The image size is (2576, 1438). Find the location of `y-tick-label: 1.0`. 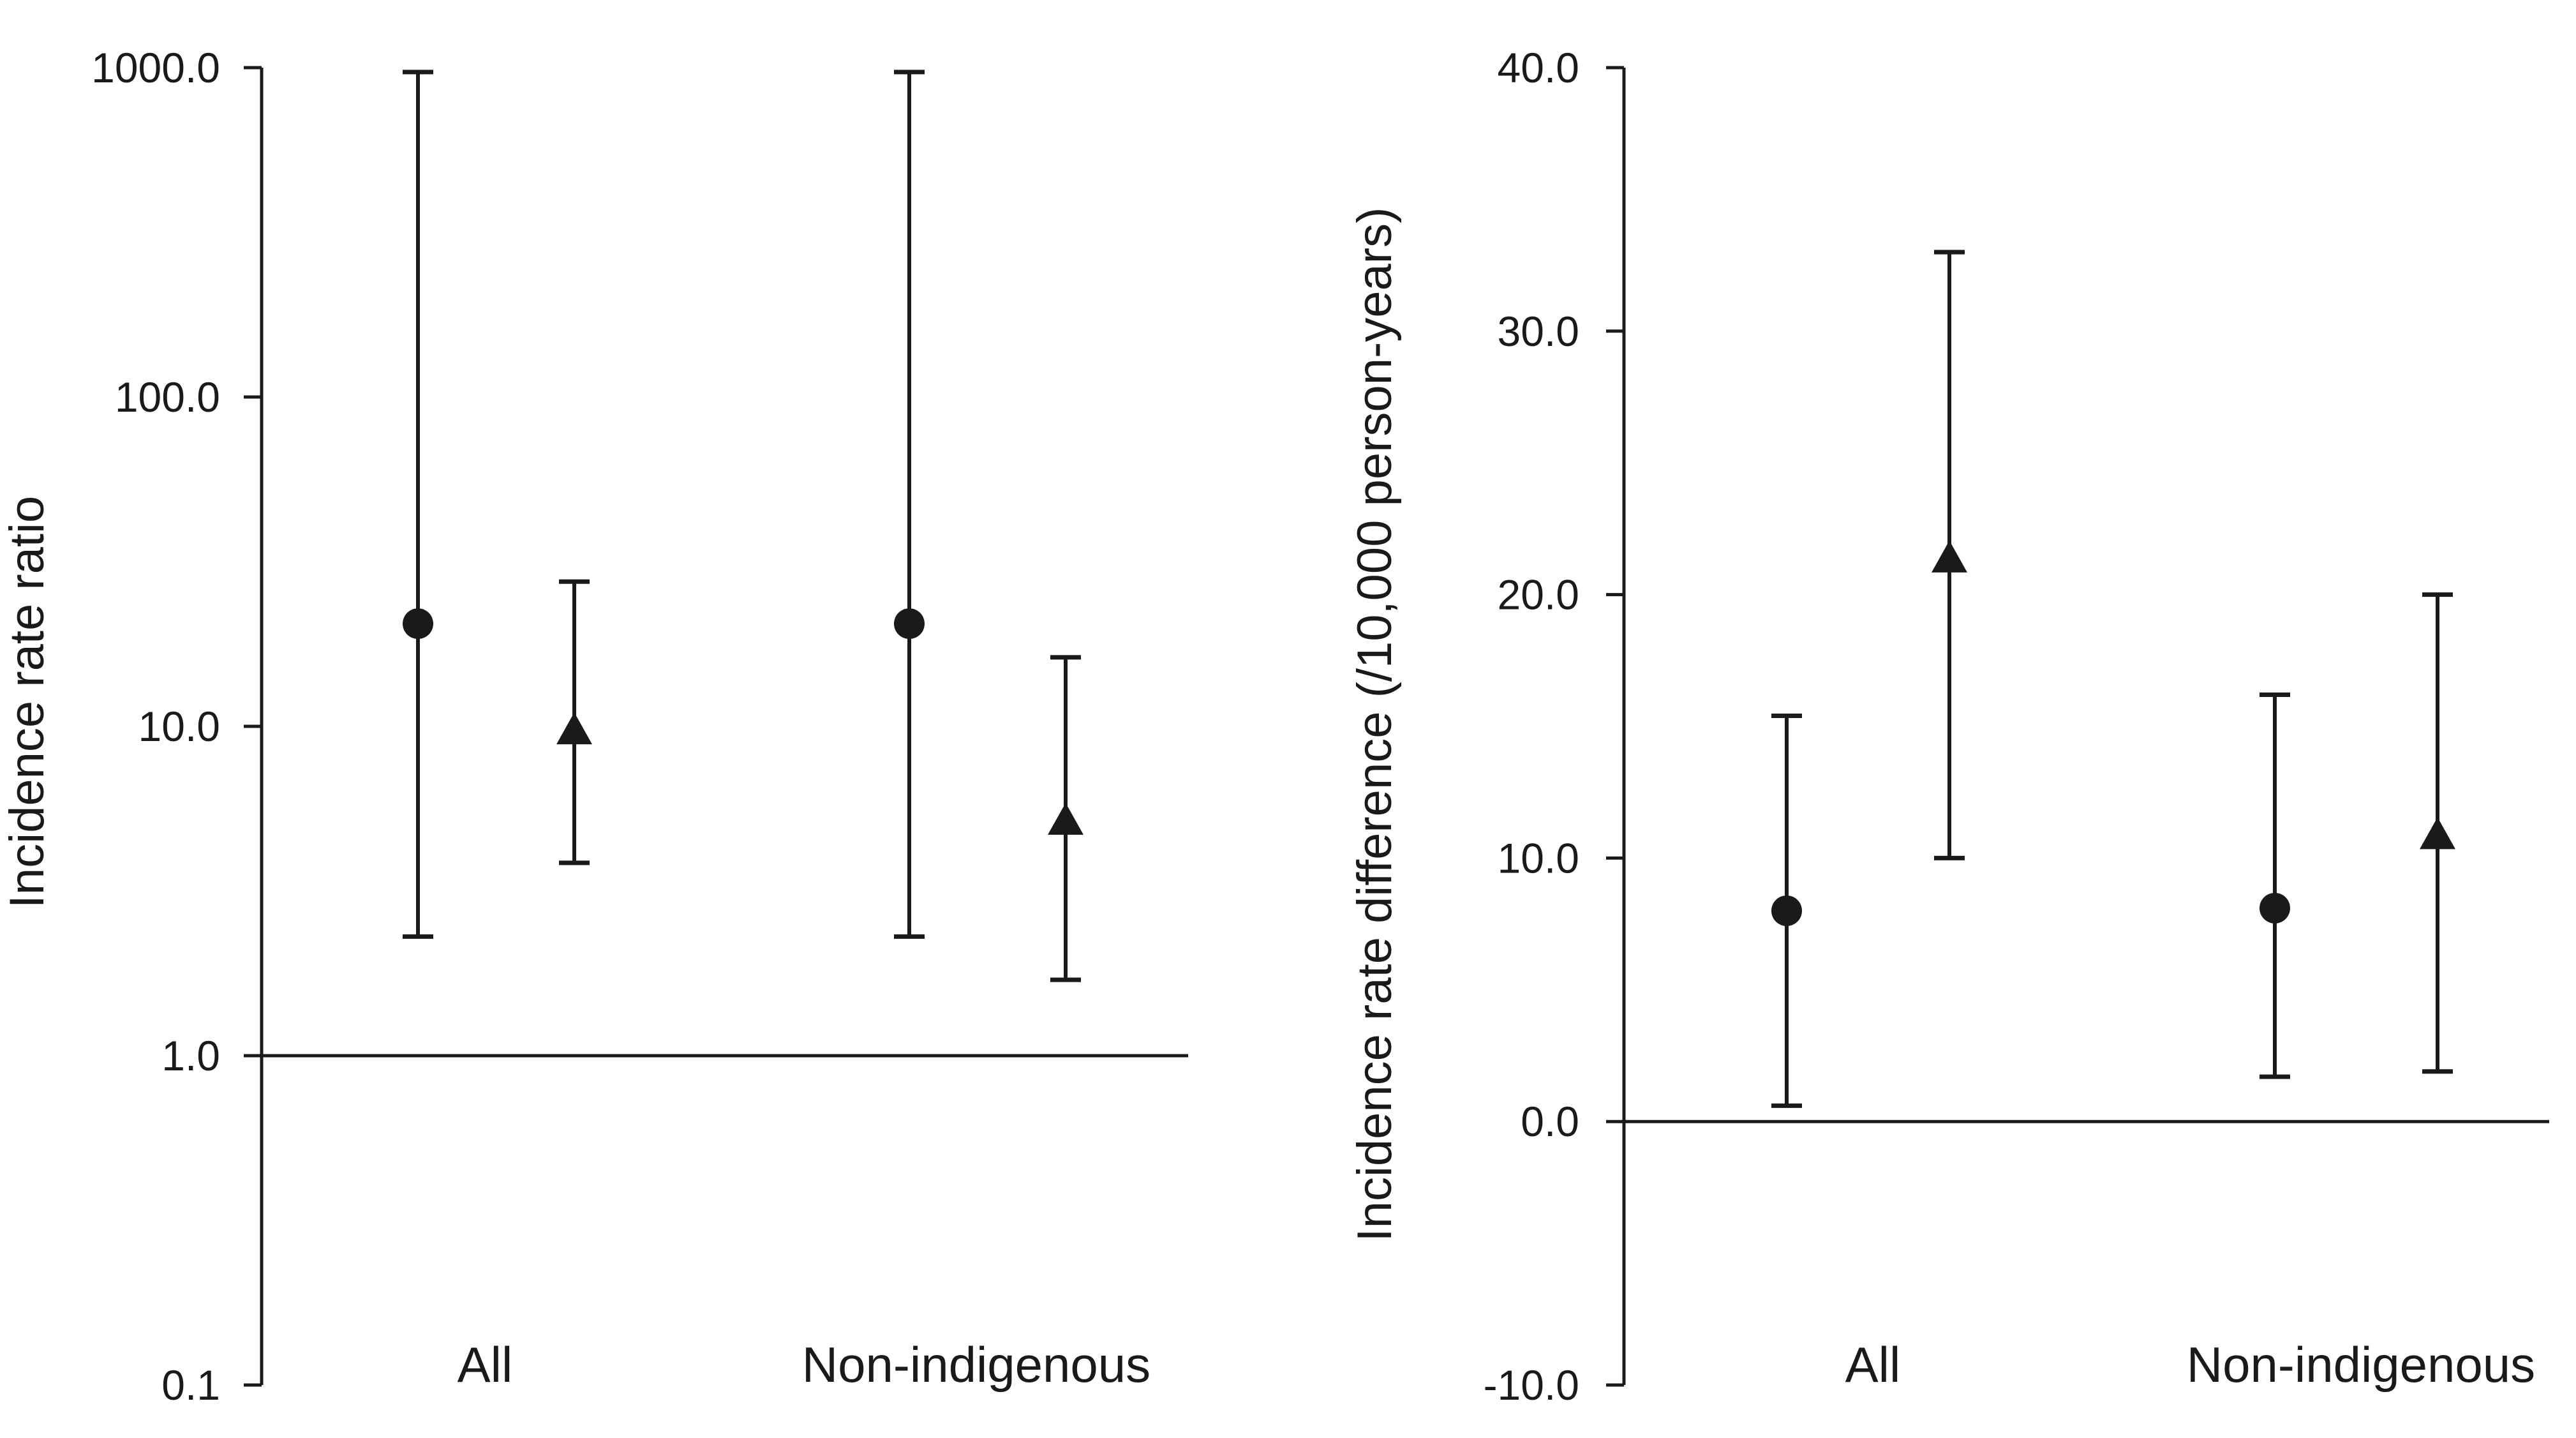

y-tick-label: 1.0 is located at coordinates (190, 1055).